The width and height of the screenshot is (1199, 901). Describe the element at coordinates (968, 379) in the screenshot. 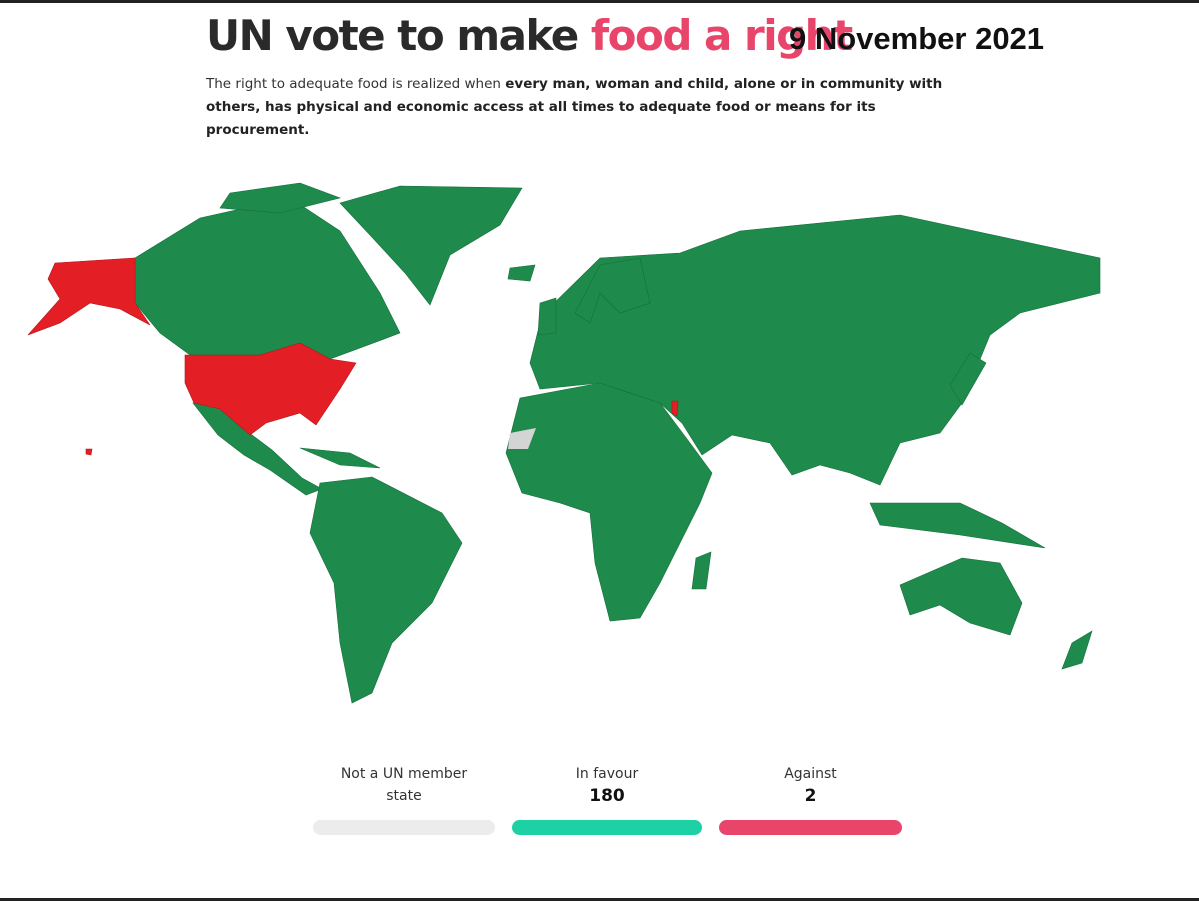

I see `japan` at that location.